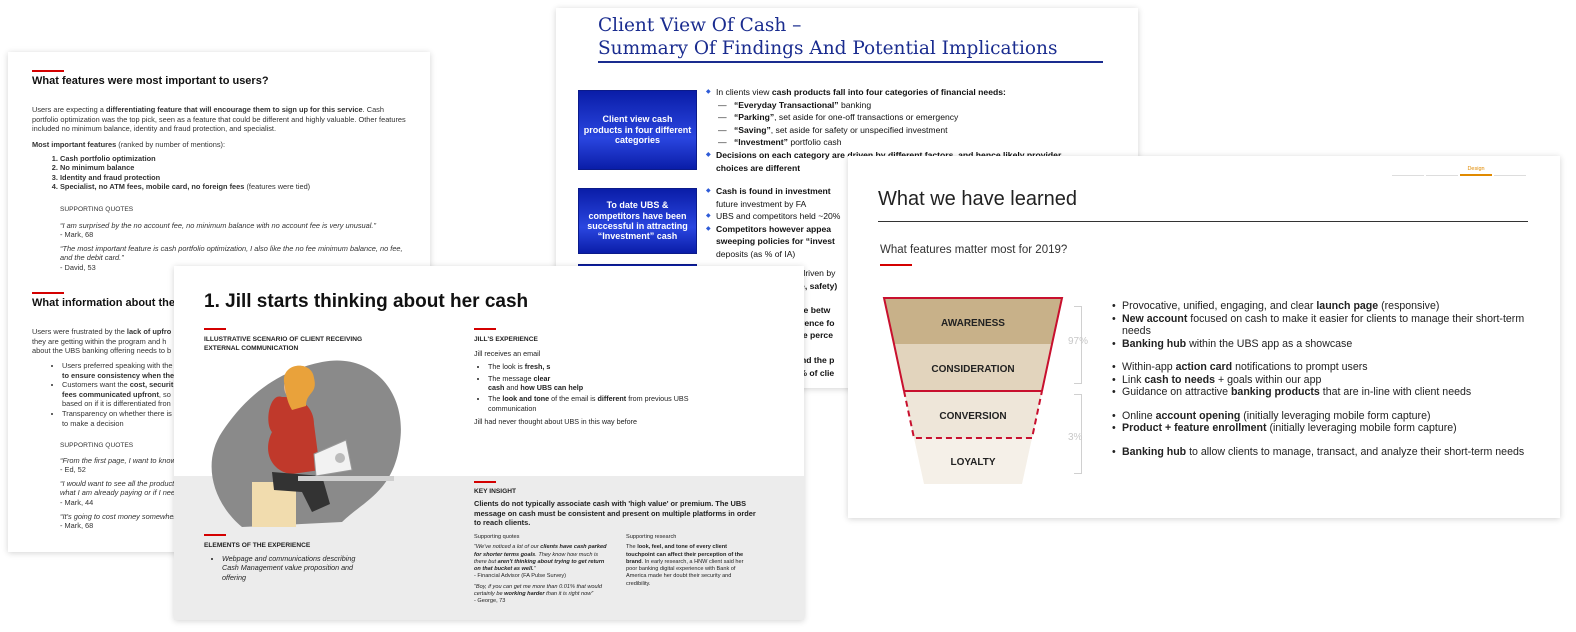 The image size is (1576, 632). What do you see at coordinates (495, 491) in the screenshot?
I see `key-insight-caption: KEY INSIGHT` at bounding box center [495, 491].